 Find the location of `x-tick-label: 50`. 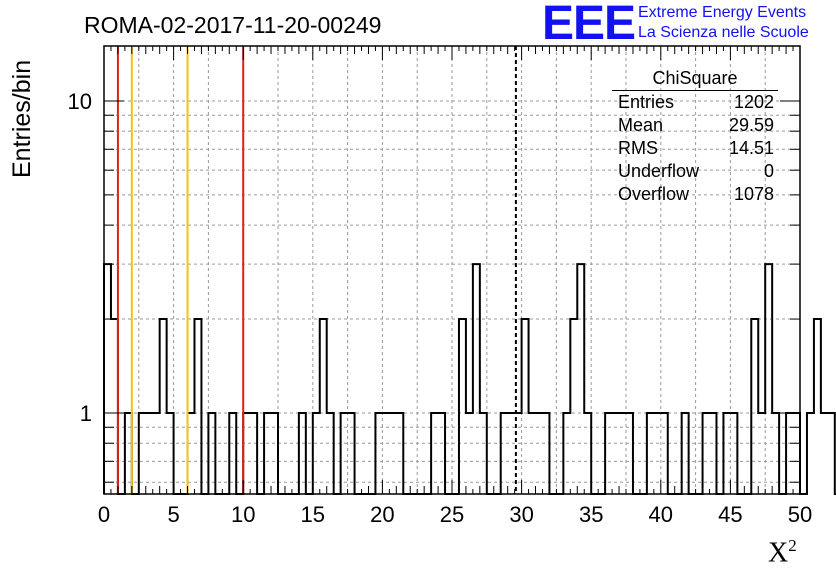

x-tick-label: 50 is located at coordinates (800, 514).